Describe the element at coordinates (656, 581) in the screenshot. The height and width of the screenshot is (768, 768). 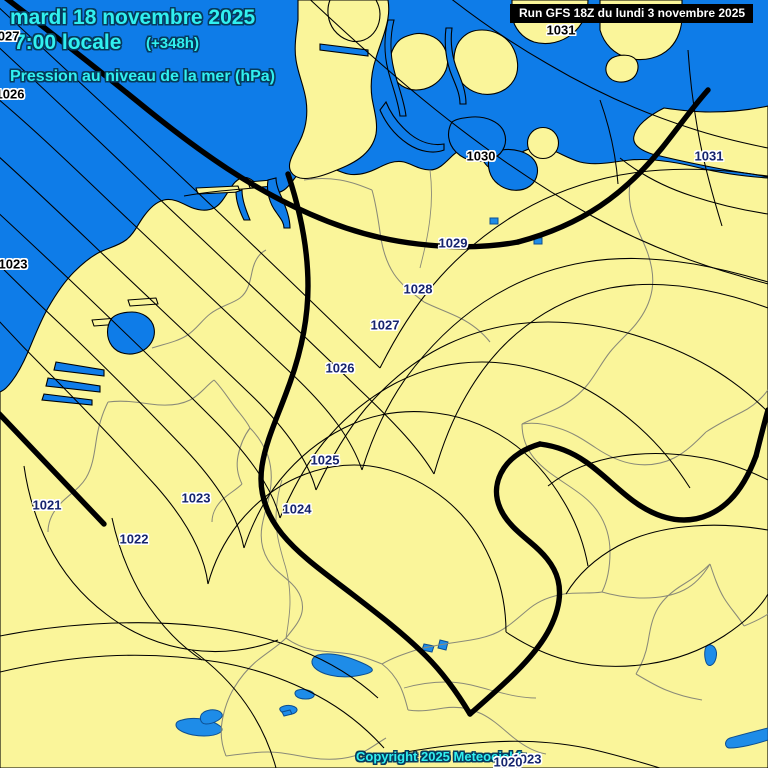
I see `border-cz-at` at that location.